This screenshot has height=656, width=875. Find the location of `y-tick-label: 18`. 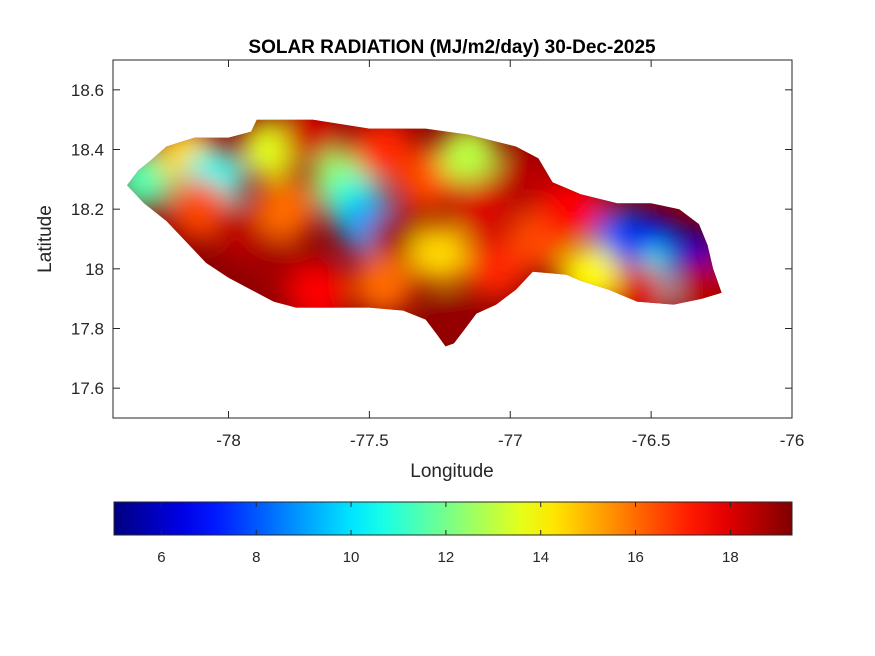

y-tick-label: 18 is located at coordinates (94, 269).